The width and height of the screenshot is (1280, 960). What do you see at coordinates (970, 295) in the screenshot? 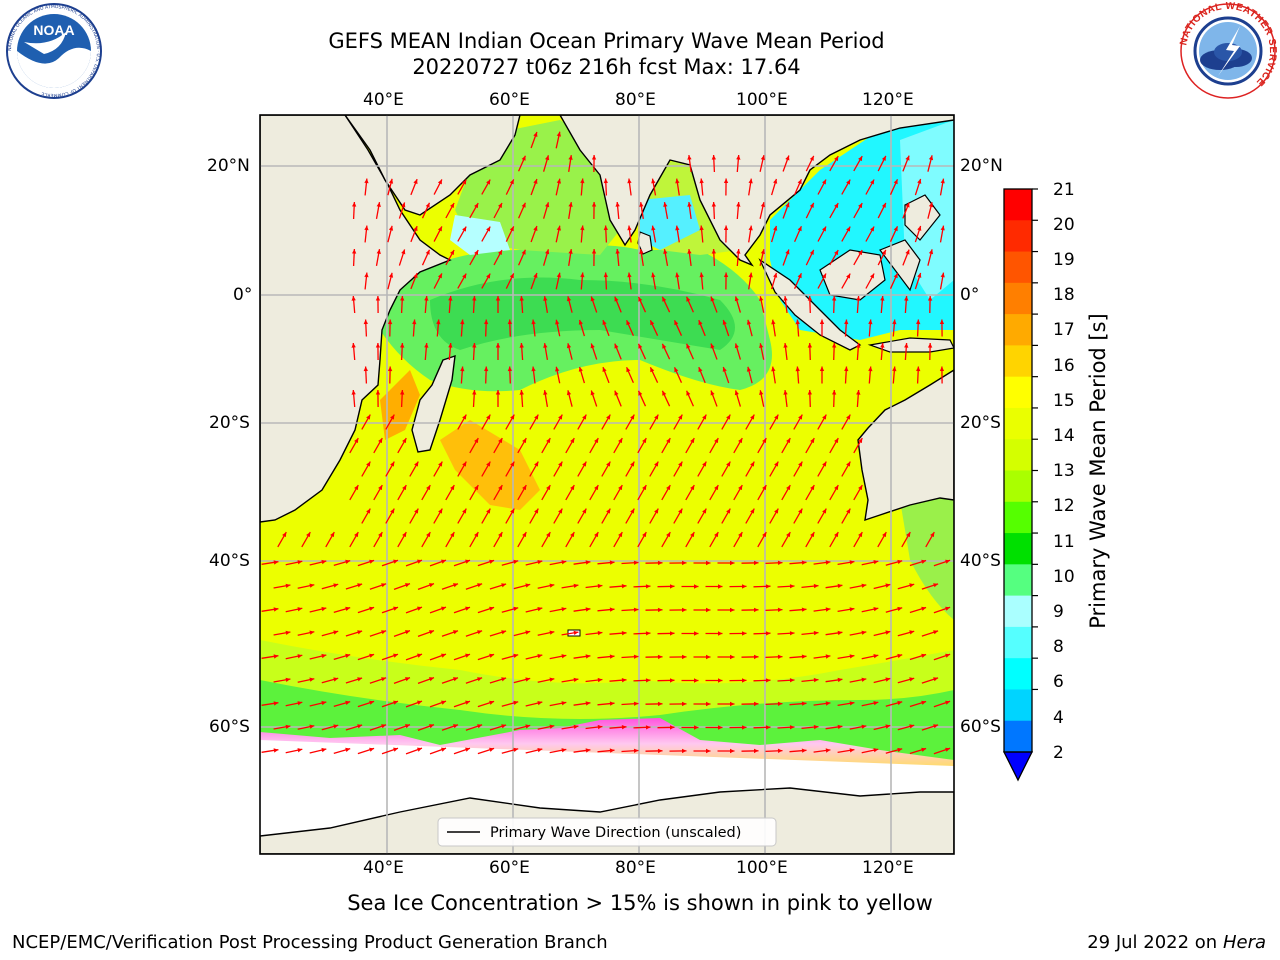
I see `lat-label-right-2: 0°` at bounding box center [970, 295].